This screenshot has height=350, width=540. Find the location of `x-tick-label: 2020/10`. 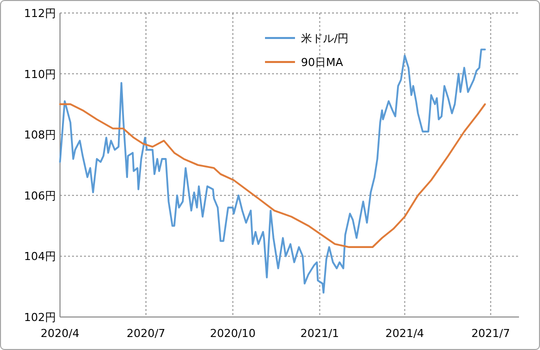

x-tick-label: 2020/10 is located at coordinates (233, 333).